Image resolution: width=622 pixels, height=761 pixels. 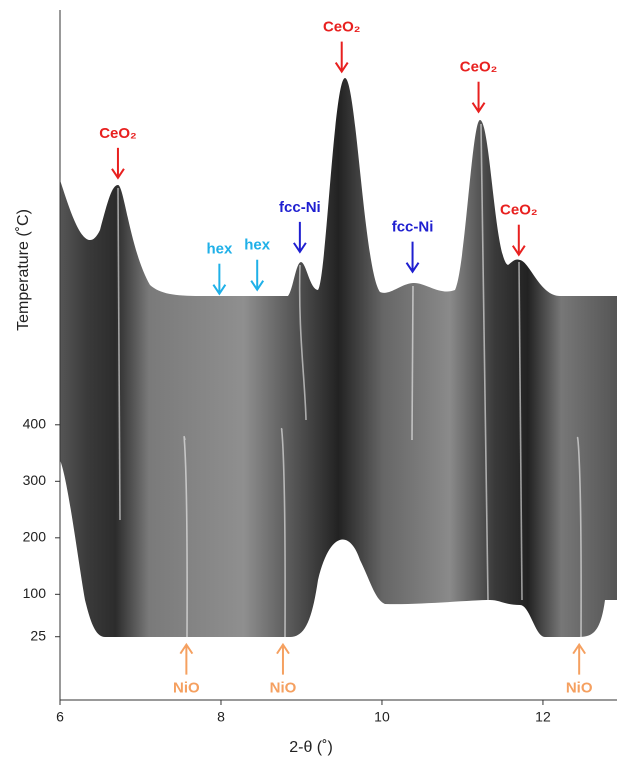 What do you see at coordinates (35, 480) in the screenshot?
I see `y-tick-label: 300` at bounding box center [35, 480].